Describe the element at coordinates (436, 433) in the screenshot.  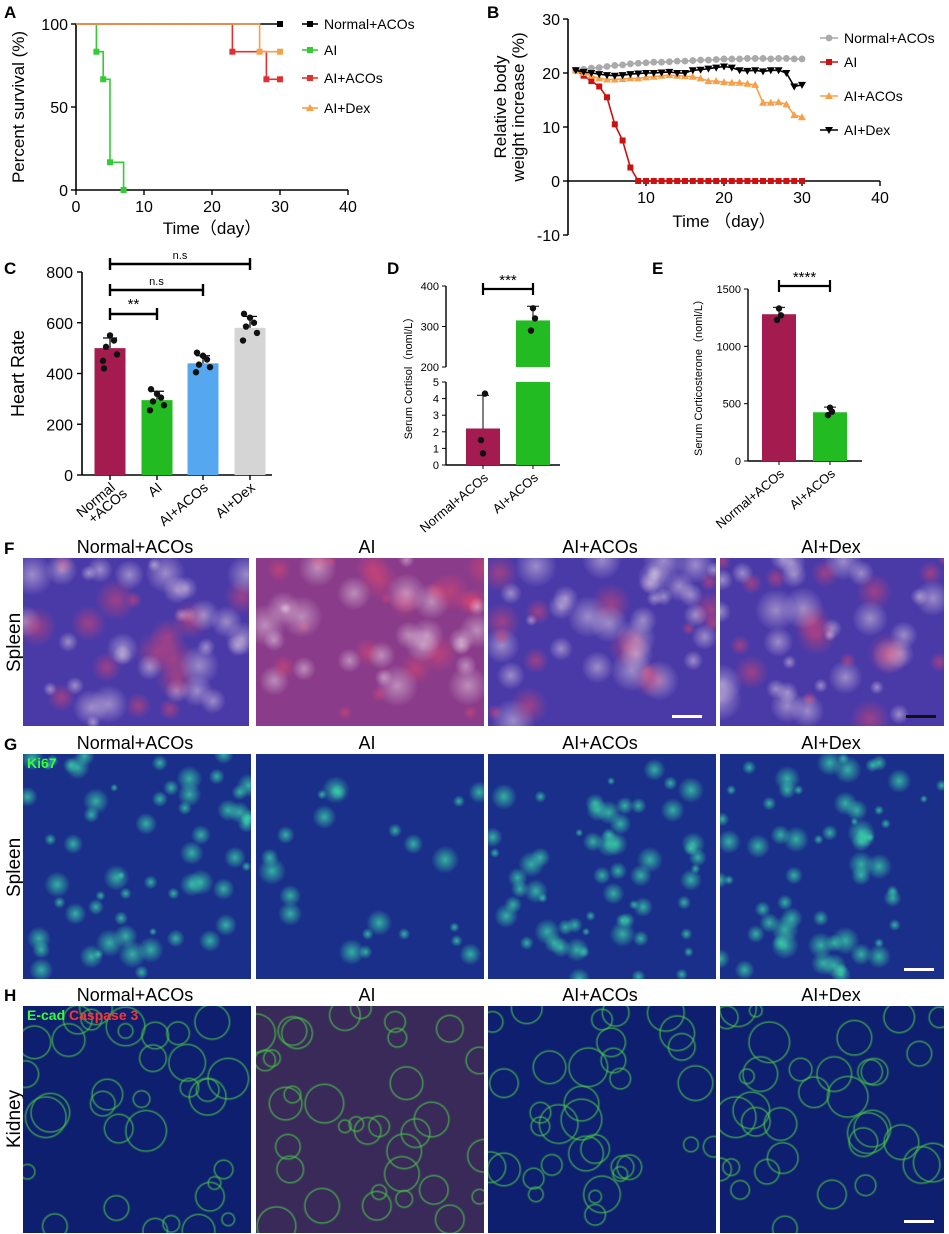
I see `y-tick-label: 2` at that location.